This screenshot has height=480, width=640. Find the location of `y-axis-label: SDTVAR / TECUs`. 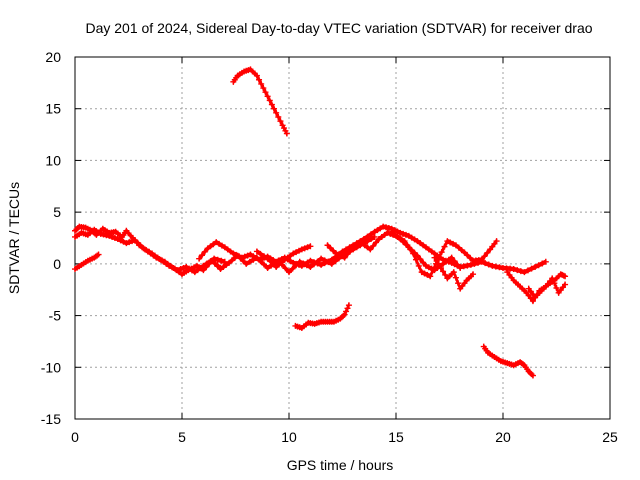

y-axis-label: SDTVAR / TECUs is located at coordinates (14, 238).